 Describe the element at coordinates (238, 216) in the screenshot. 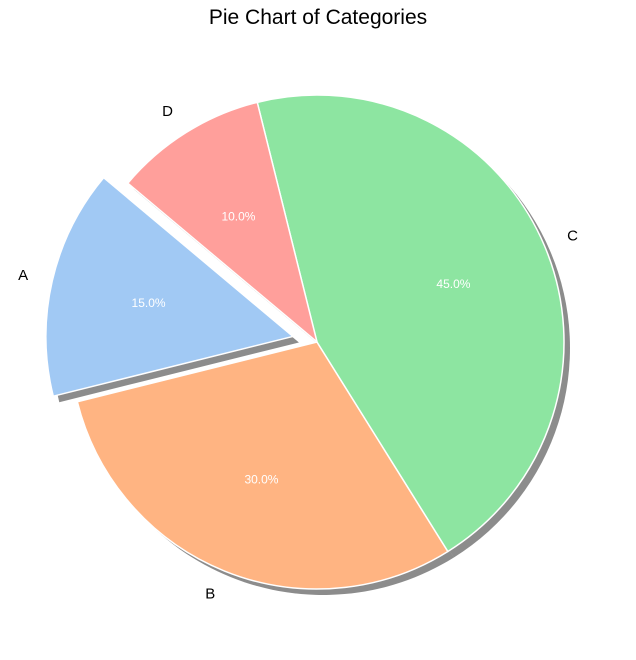

I see `percent-label-d: 10.0%` at that location.